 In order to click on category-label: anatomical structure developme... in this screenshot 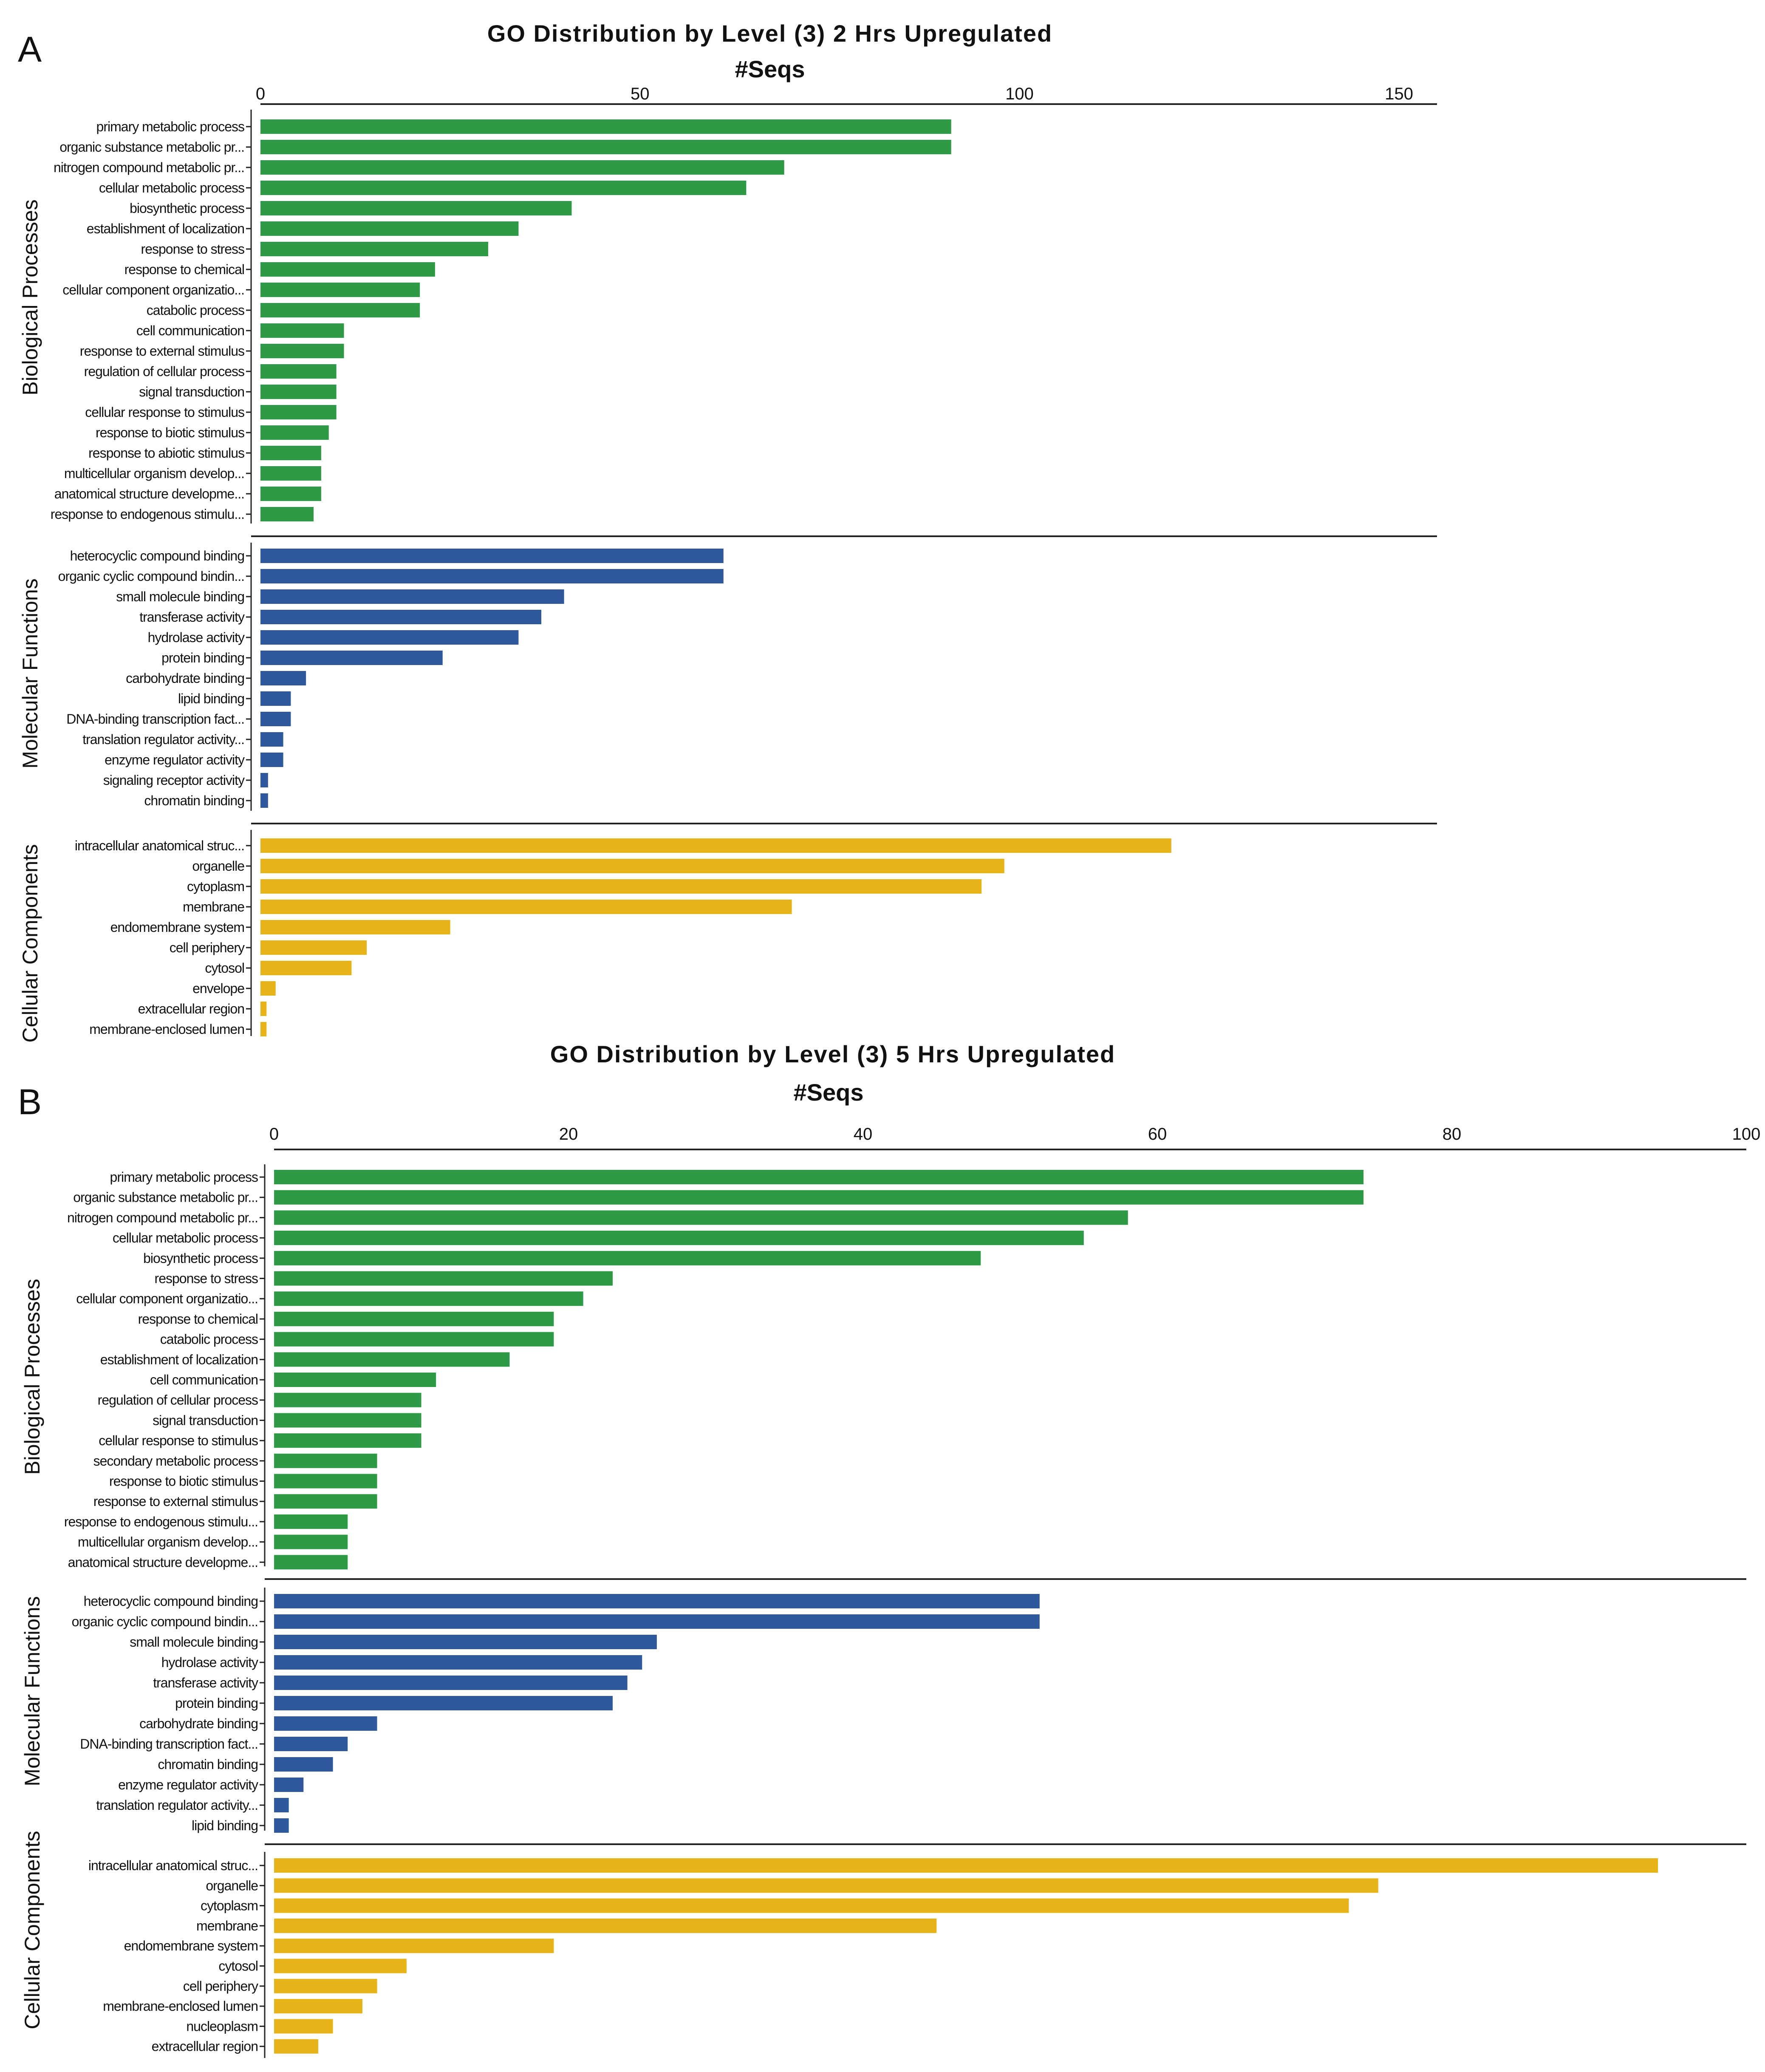, I will do `click(163, 1562)`.